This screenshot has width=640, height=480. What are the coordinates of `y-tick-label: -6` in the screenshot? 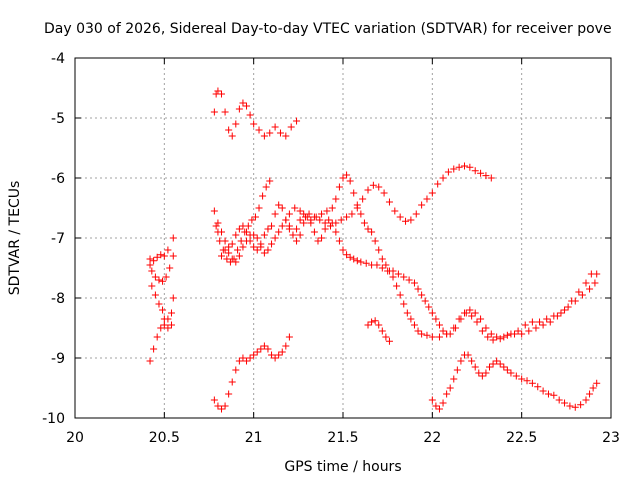 It's located at (58, 179).